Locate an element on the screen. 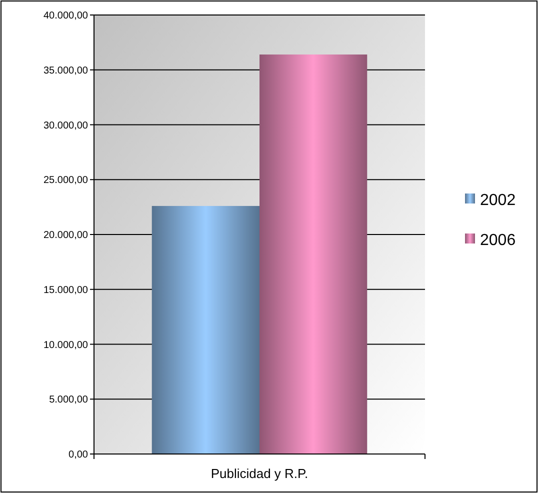  y-tick-label: 15.000,00 is located at coordinates (66, 290).